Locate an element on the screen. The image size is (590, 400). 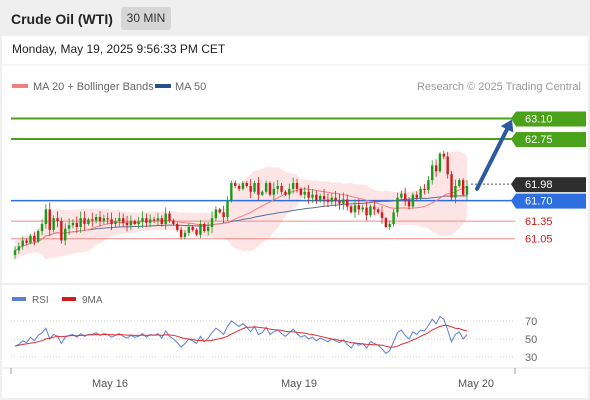
rsi-tick-30: 30 is located at coordinates (531, 358).